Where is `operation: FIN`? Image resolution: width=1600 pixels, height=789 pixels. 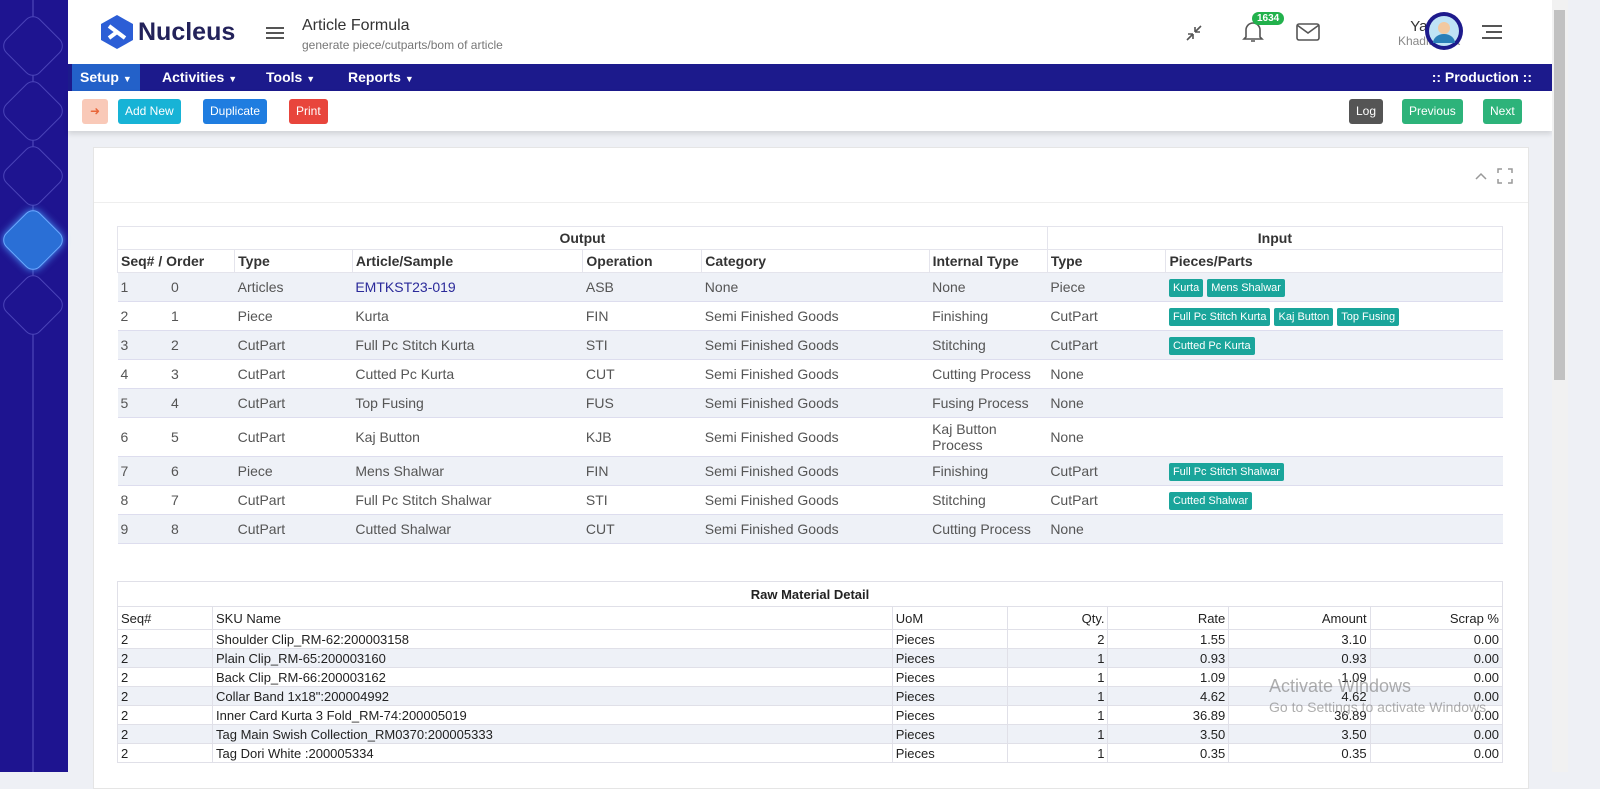
operation: FIN is located at coordinates (597, 471).